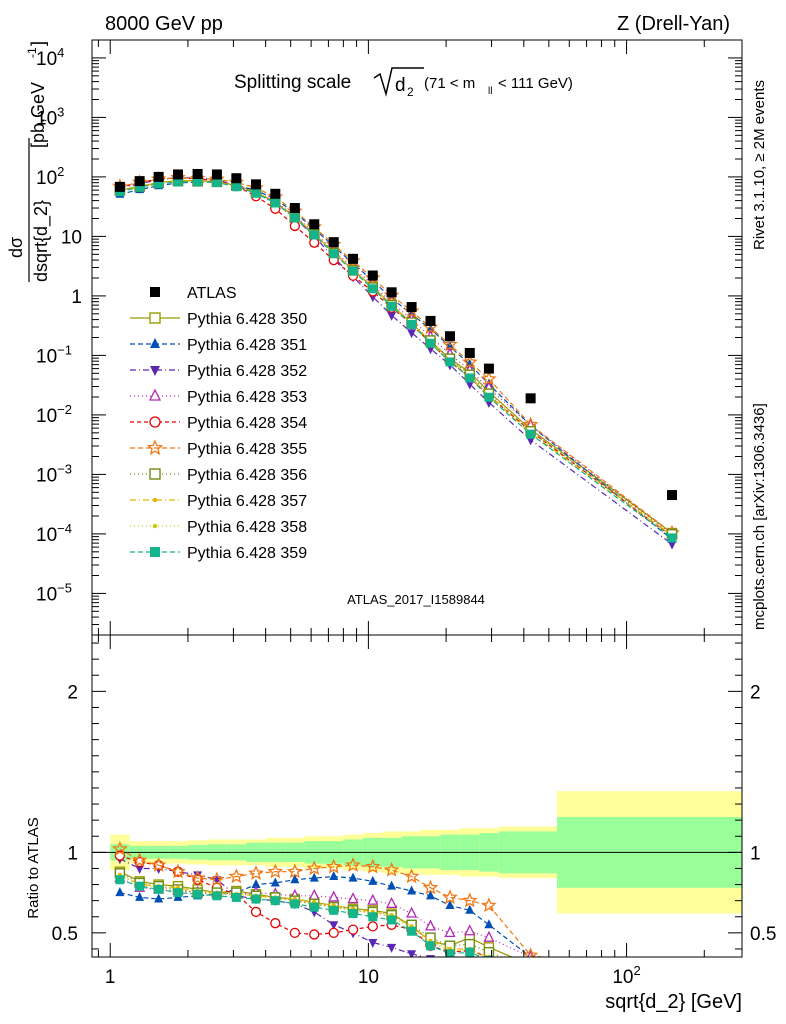 The height and width of the screenshot is (1024, 786). I want to click on watermark: ATLAS_2017_I1589844, so click(416, 599).